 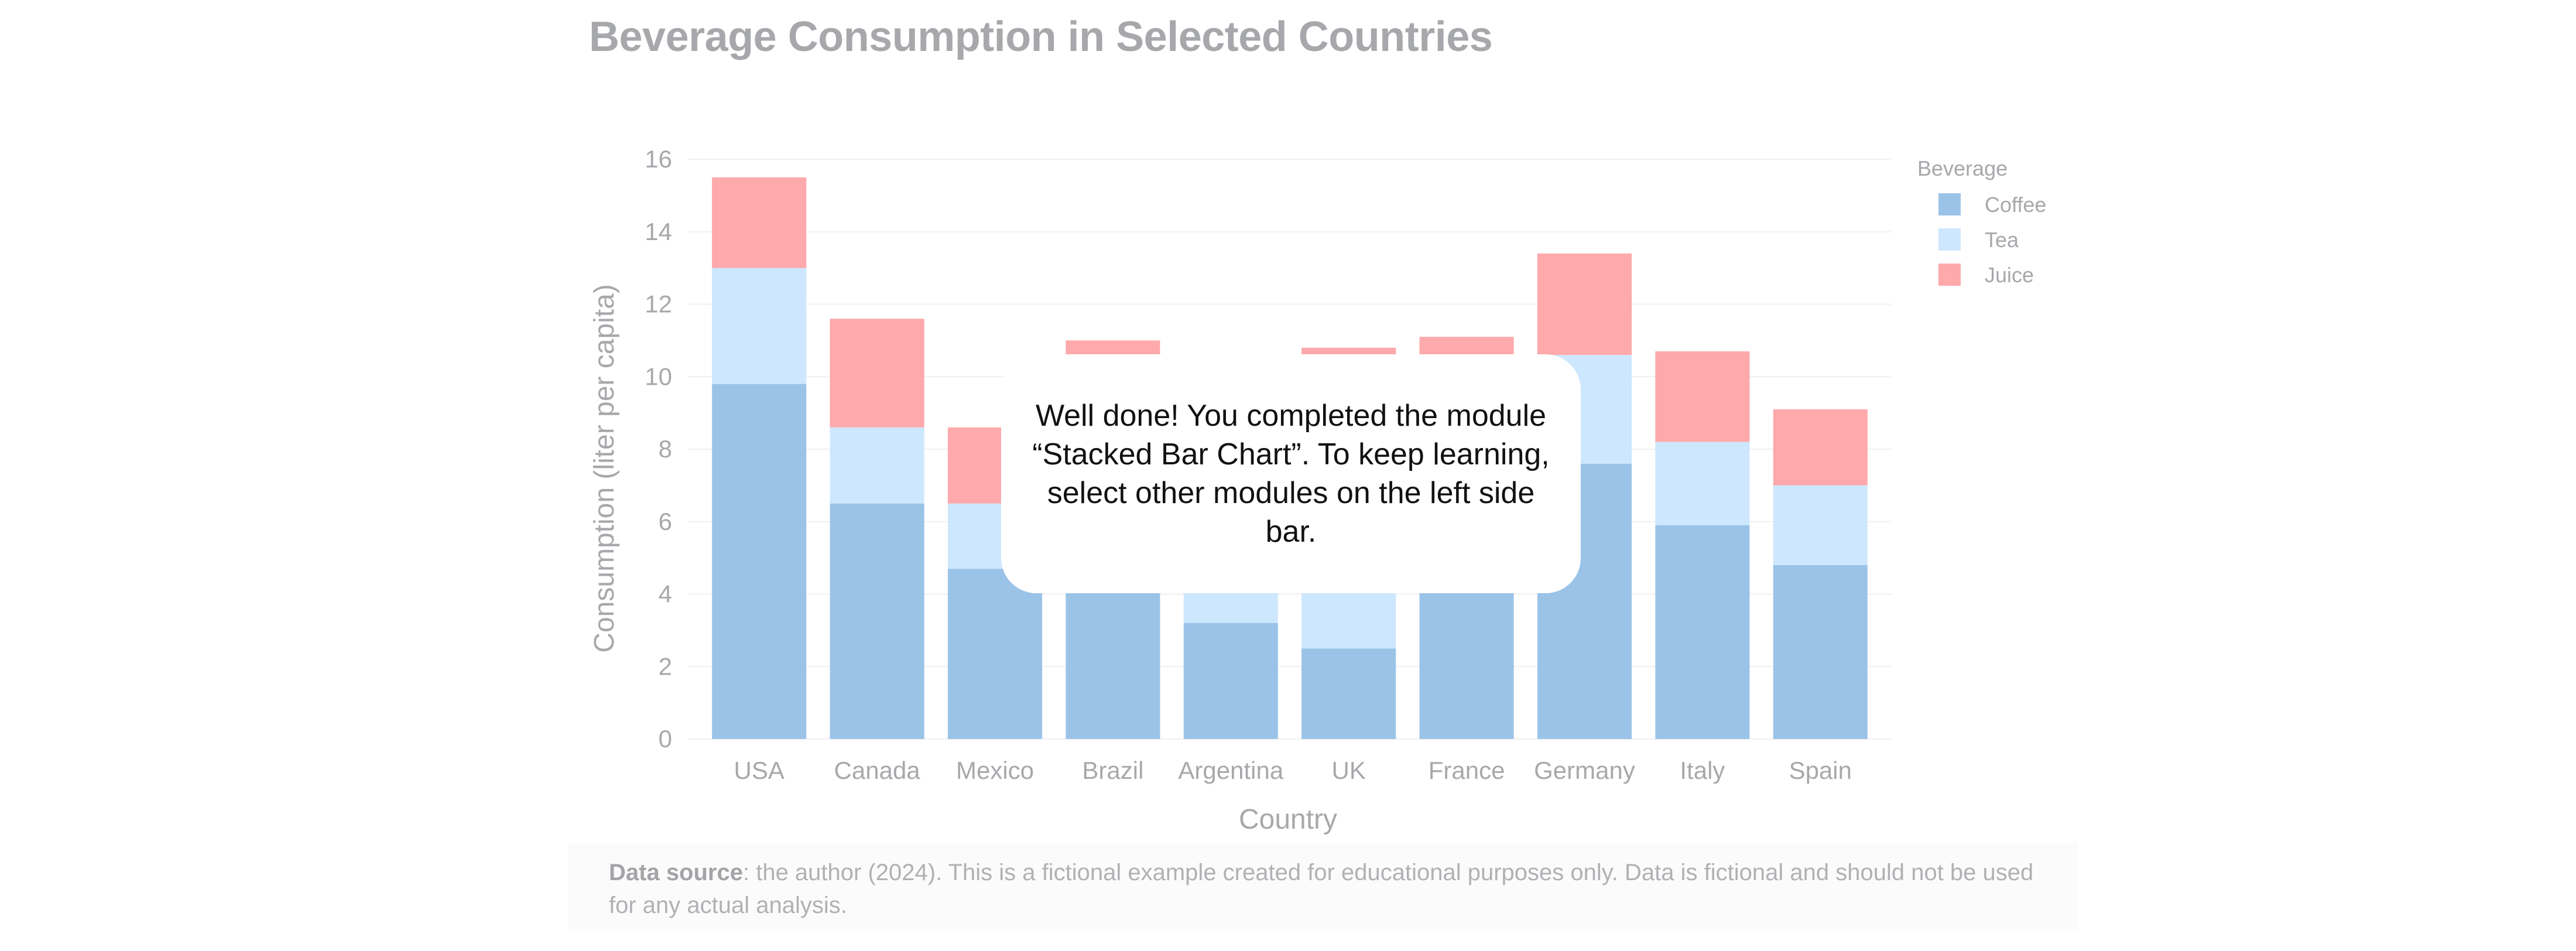 I want to click on bar-juice-canada, so click(x=877, y=373).